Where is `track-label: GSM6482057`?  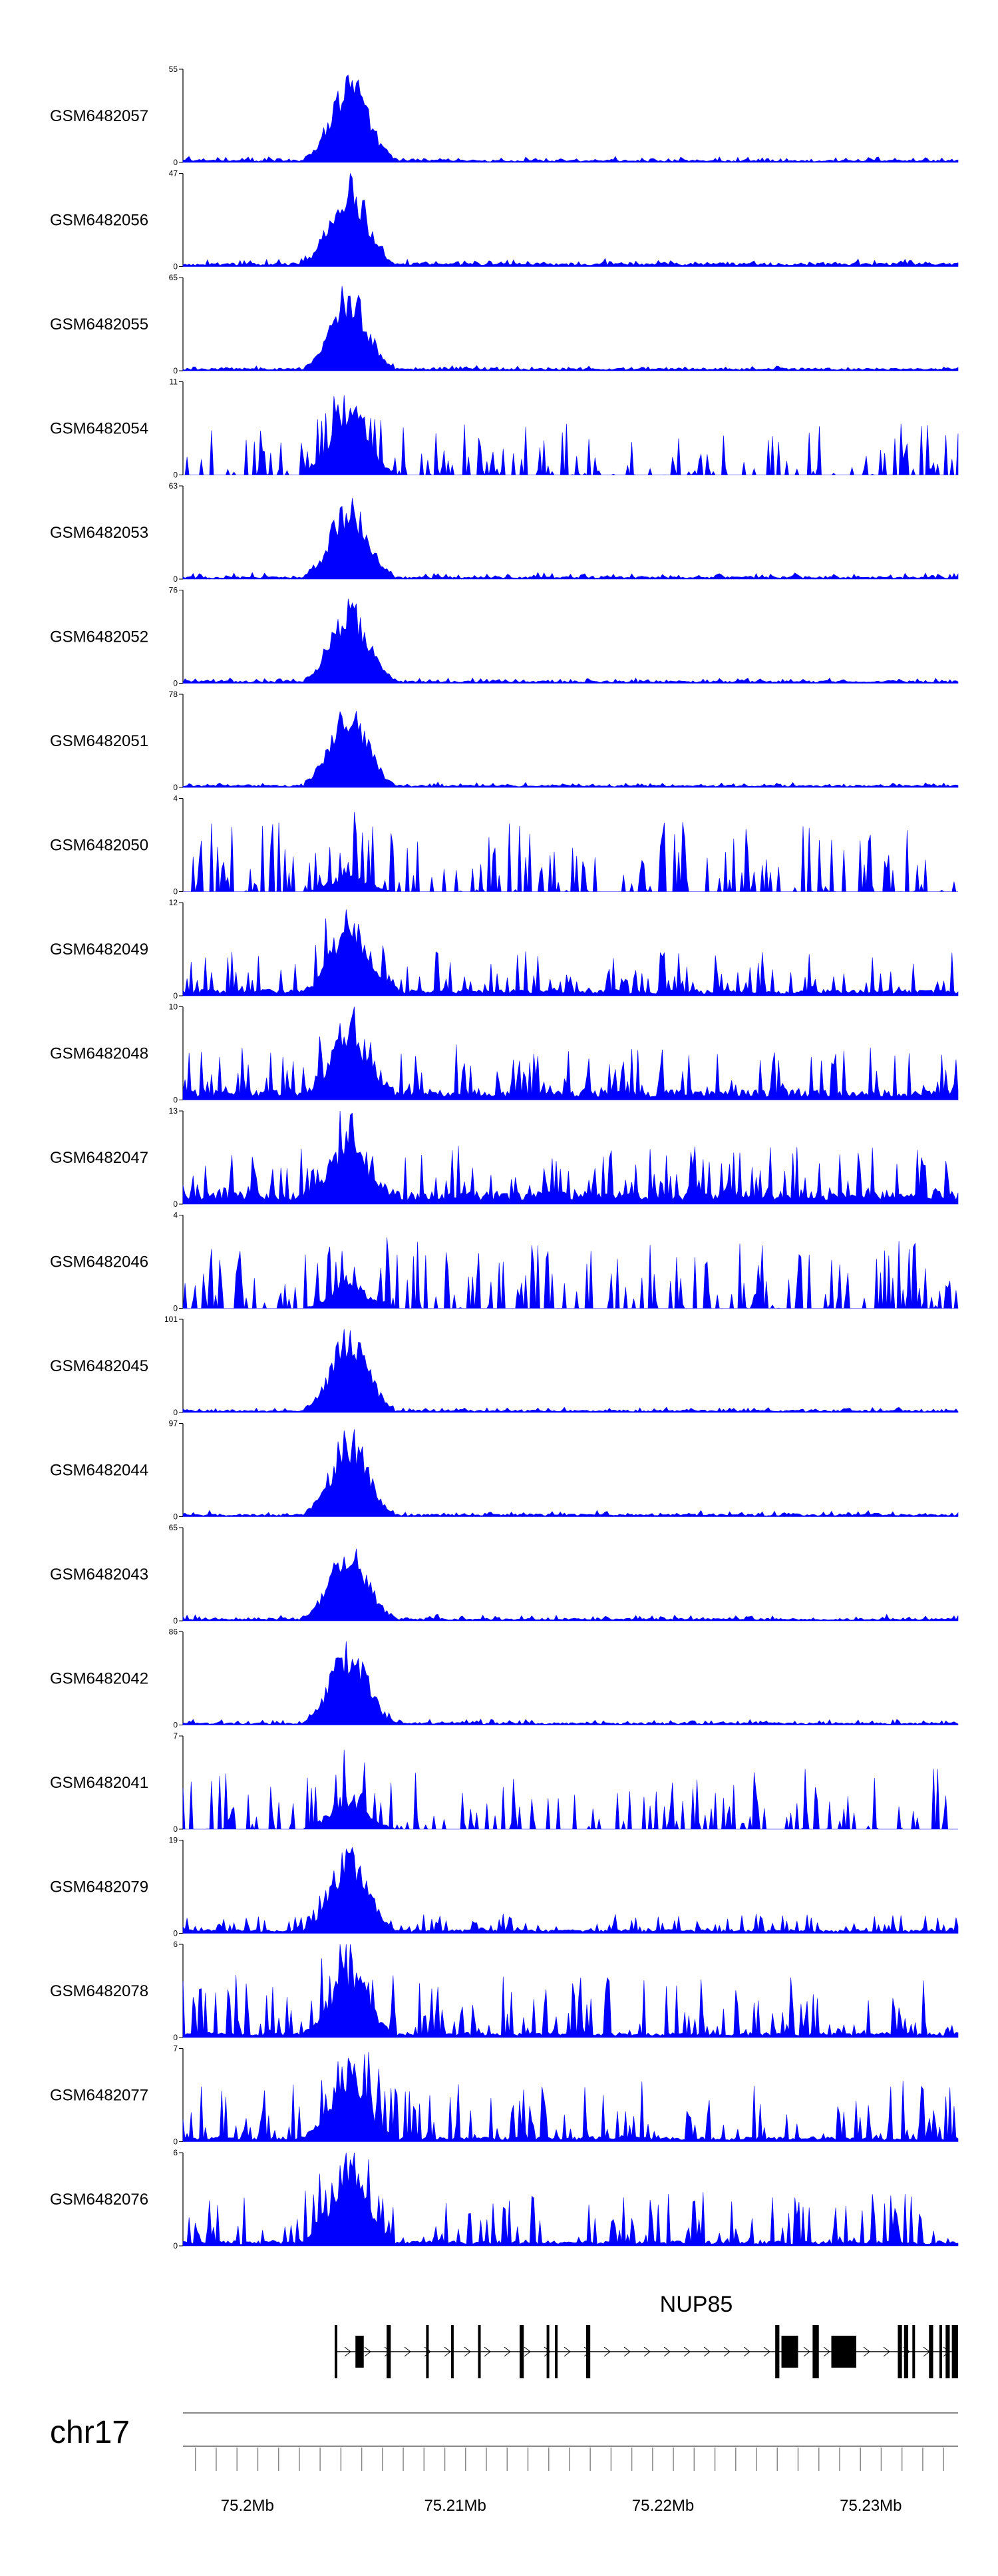 track-label: GSM6482057 is located at coordinates (99, 116).